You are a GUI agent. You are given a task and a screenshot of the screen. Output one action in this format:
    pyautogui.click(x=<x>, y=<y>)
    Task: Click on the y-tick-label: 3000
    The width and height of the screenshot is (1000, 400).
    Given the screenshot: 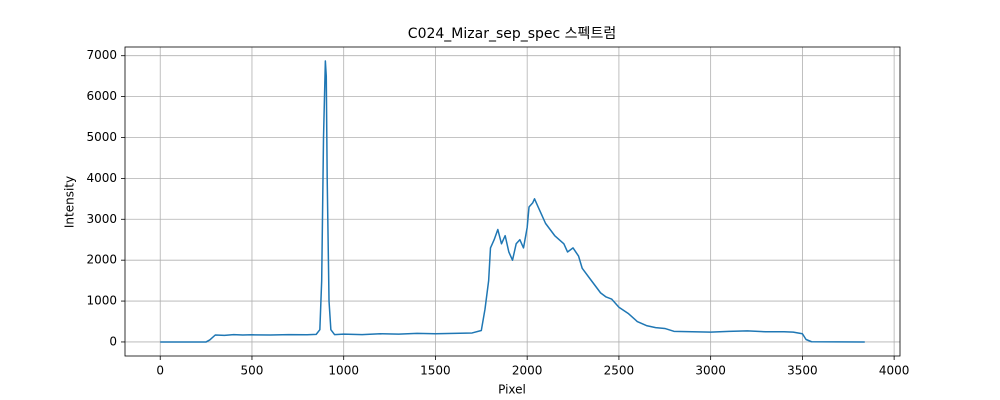 What is the action you would take?
    pyautogui.click(x=101, y=219)
    